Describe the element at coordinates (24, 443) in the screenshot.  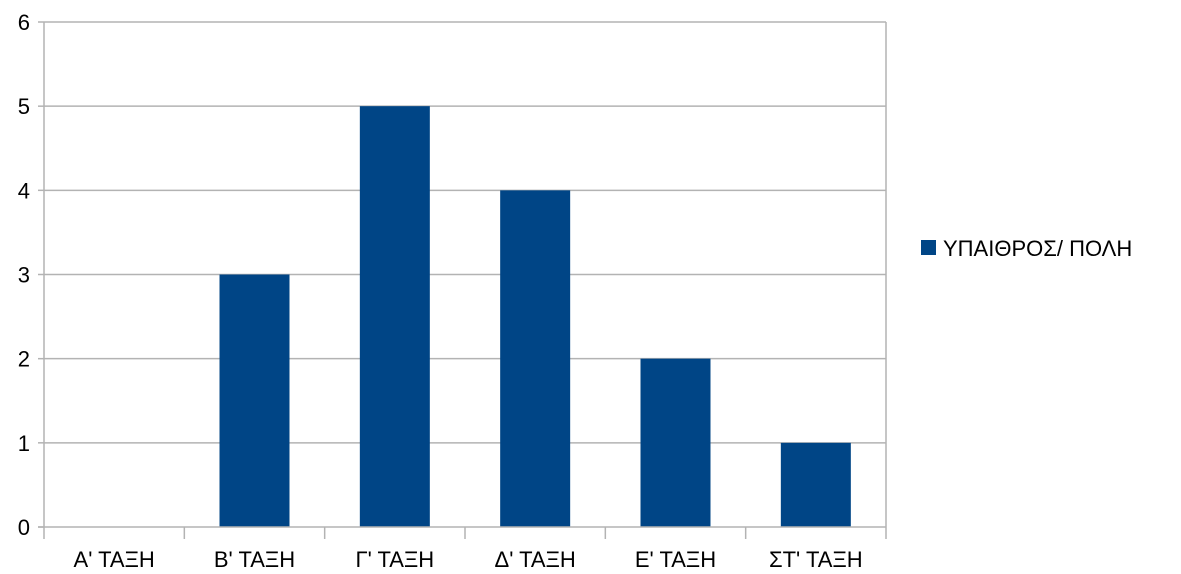
I see `y-tick-label-1: 1` at that location.